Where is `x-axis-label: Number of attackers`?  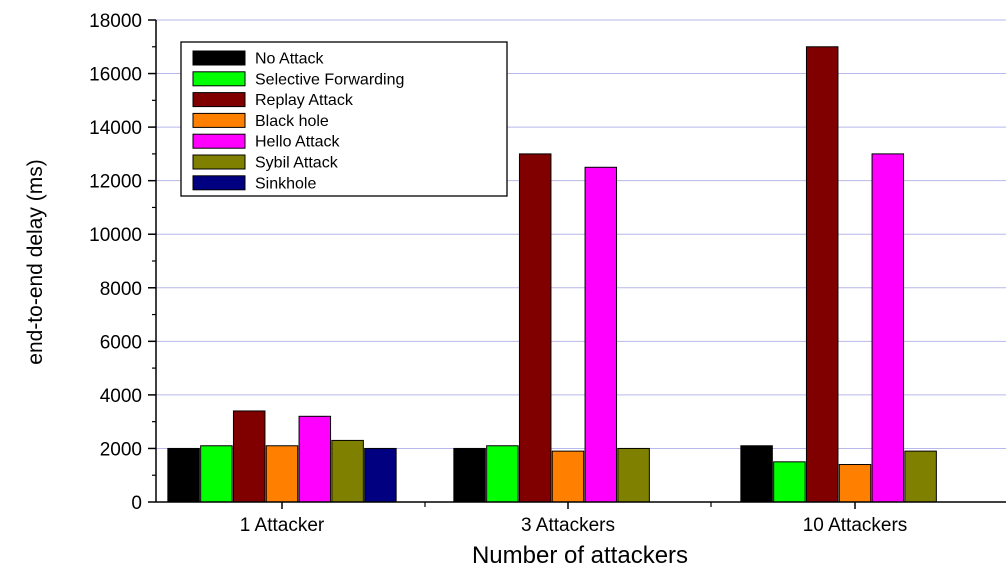 x-axis-label: Number of attackers is located at coordinates (580, 555).